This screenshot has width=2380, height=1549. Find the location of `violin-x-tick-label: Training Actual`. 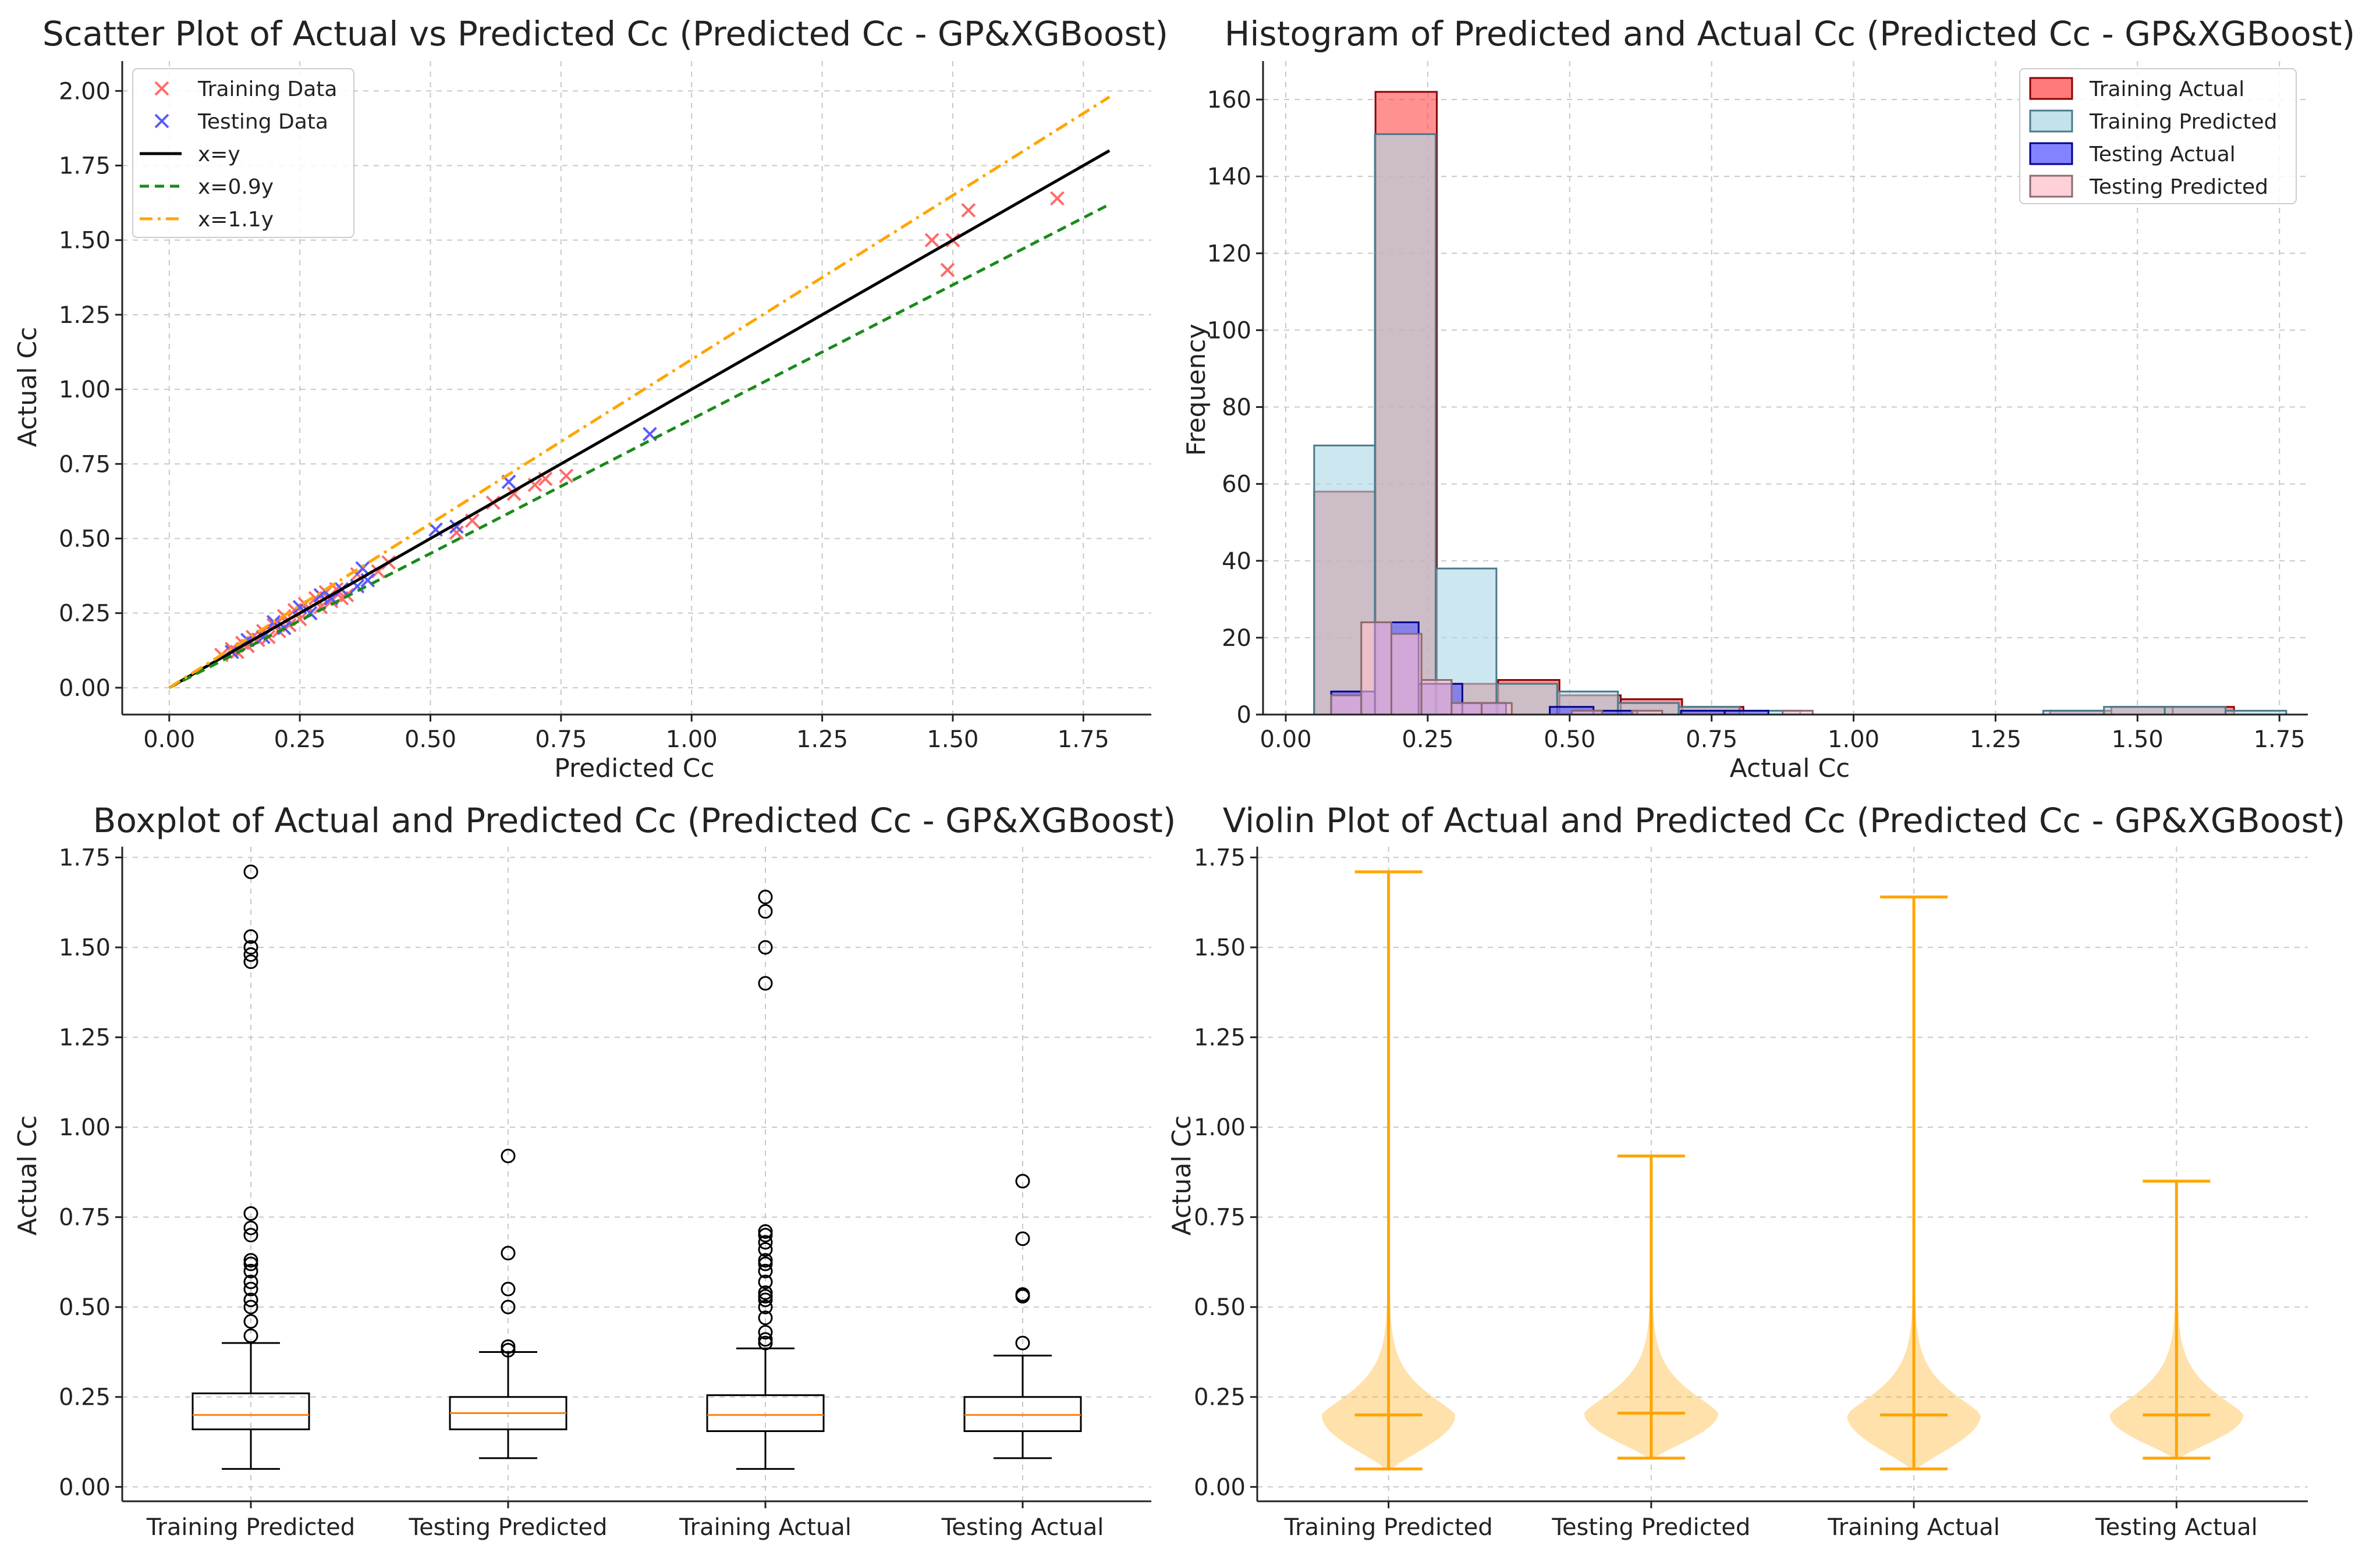

violin-x-tick-label: Training Actual is located at coordinates (1913, 1527).